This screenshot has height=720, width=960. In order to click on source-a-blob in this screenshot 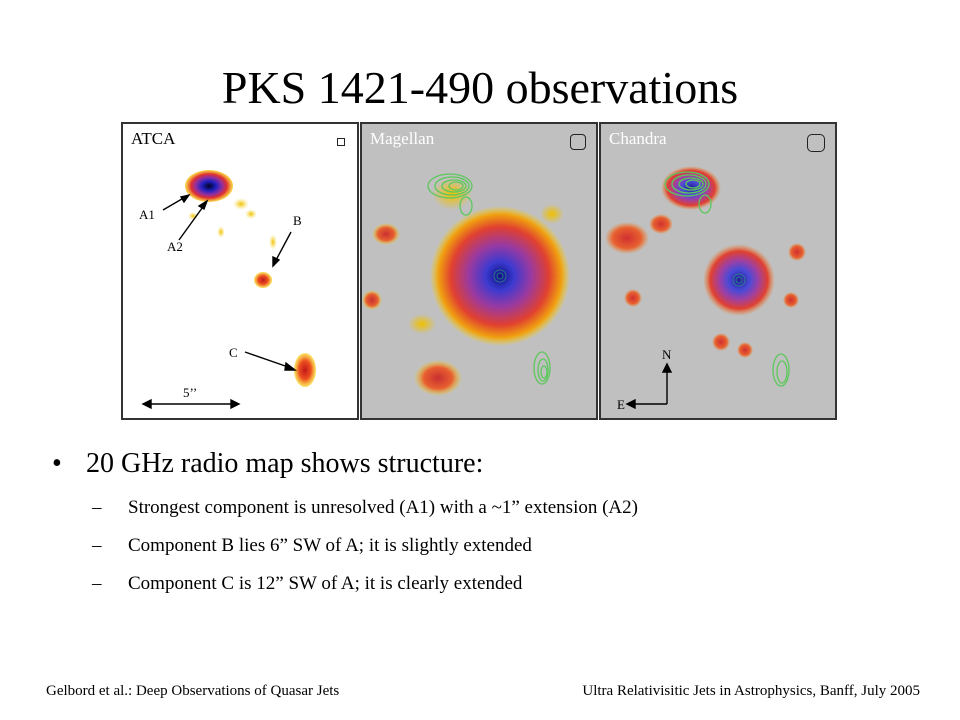, I will do `click(209, 186)`.